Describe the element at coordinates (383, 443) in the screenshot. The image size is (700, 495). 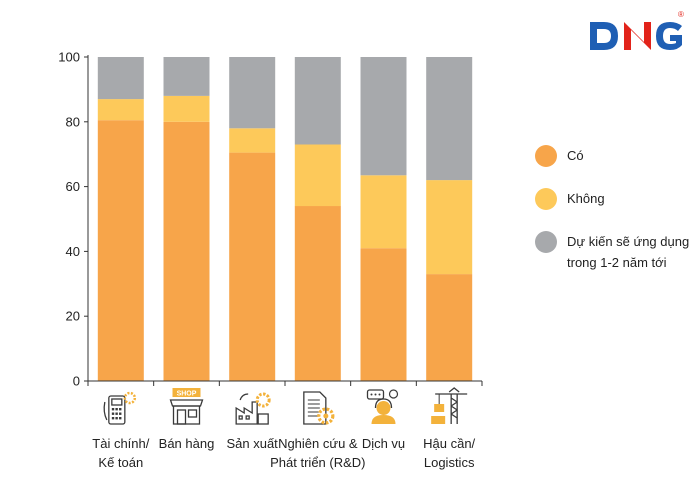
I see `category-label: Dịch vụ` at that location.